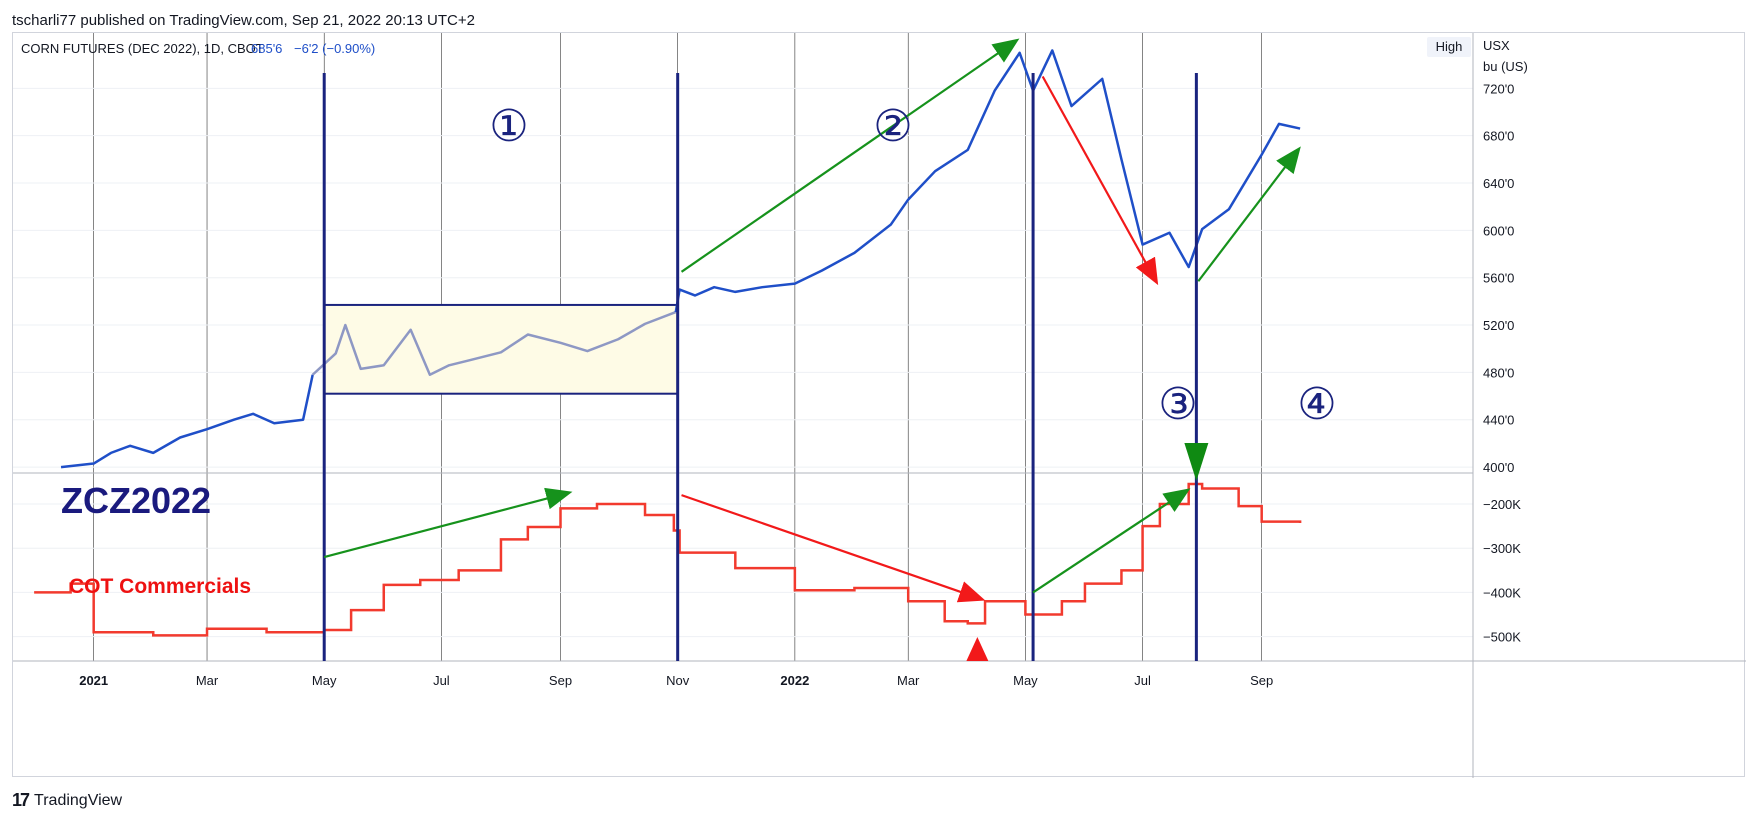  I want to click on cot-line, so click(668, 559).